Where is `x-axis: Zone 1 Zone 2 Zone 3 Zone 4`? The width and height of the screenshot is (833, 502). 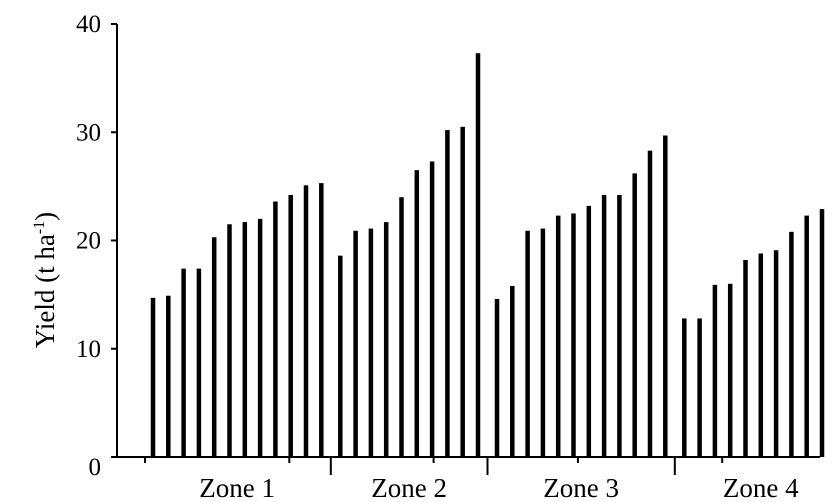 x-axis: Zone 1 Zone 2 Zone 3 Zone 4 is located at coordinates (471, 479).